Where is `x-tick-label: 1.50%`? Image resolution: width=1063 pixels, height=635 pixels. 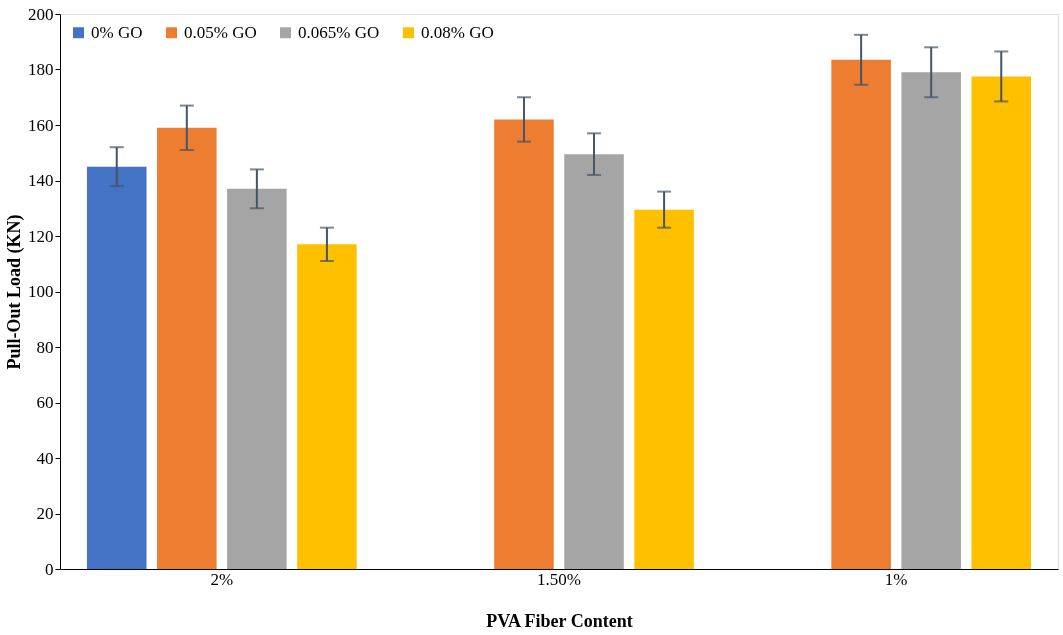
x-tick-label: 1.50% is located at coordinates (559, 579).